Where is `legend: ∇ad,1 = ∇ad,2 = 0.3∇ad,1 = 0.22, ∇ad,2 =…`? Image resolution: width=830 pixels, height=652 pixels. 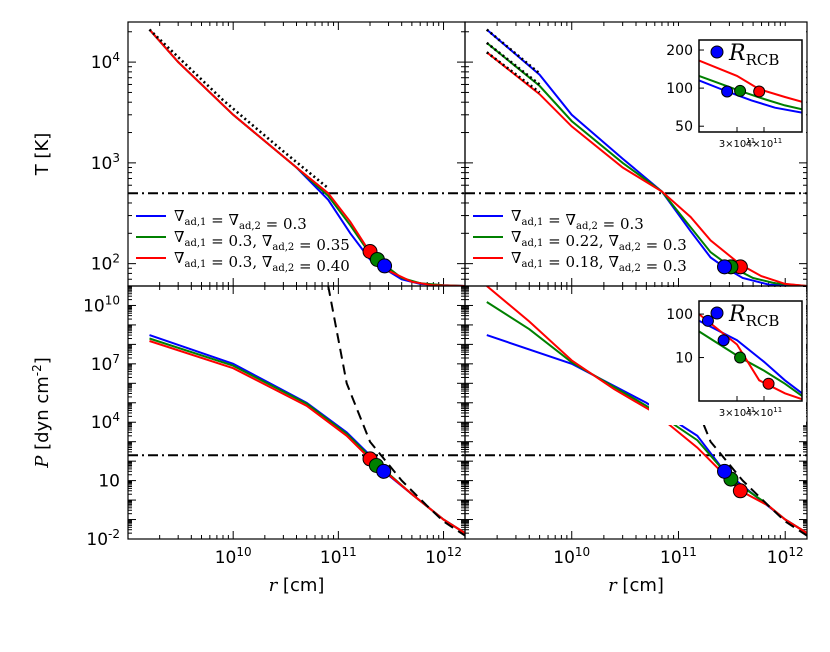 legend: ∇ad,1 = ∇ad,2 = 0.3∇ad,1 = 0.22, ∇ad,2 =… is located at coordinates (580, 241).